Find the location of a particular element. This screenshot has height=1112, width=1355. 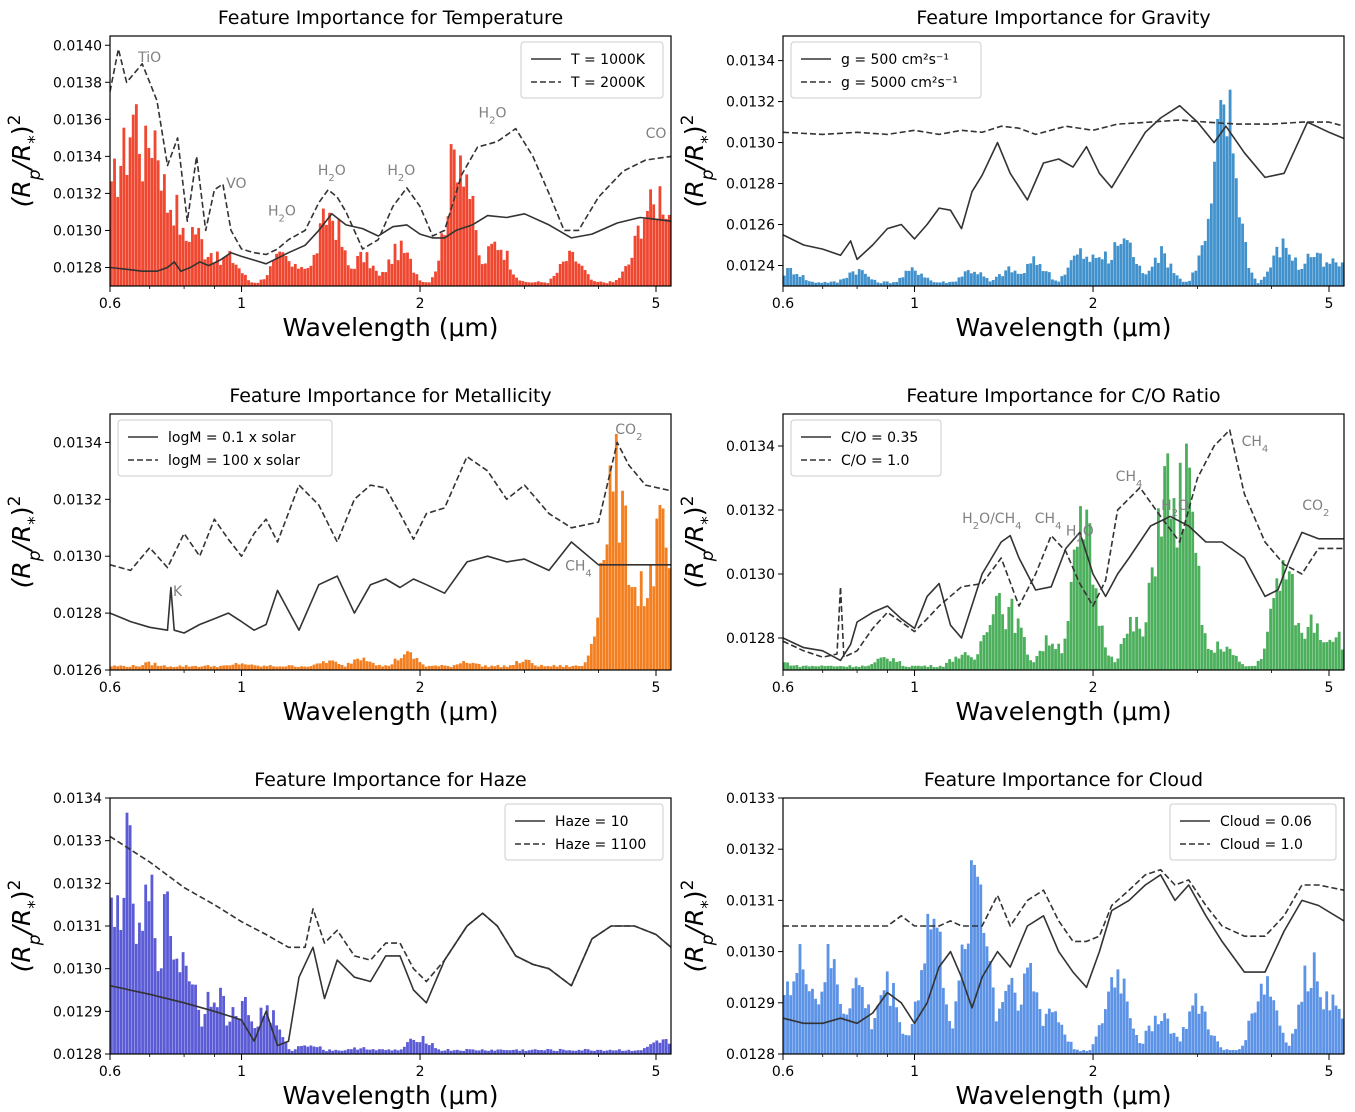

annotation-label: CO2 is located at coordinates (628, 432).